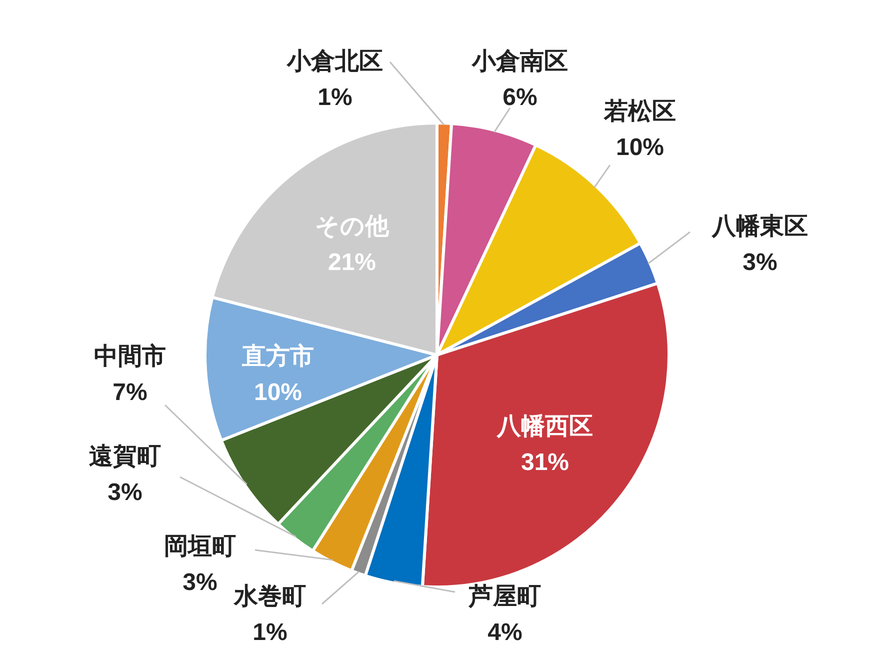 Image resolution: width=890 pixels, height=670 pixels. Describe the element at coordinates (504, 596) in the screenshot. I see `slice-label: 芦屋町` at that location.